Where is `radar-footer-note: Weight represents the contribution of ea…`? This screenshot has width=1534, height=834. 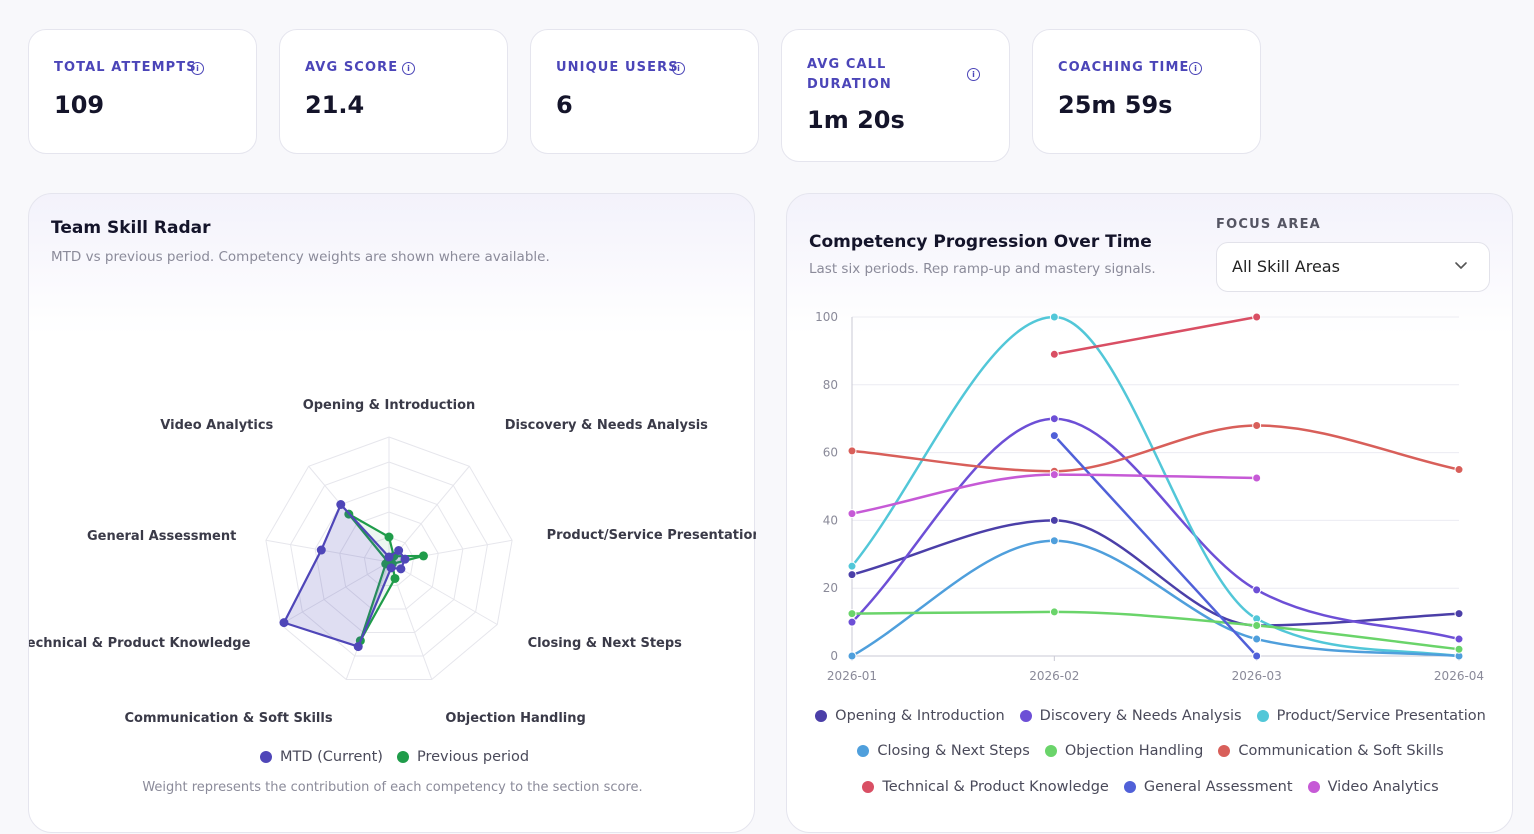 radar-footer-note: Weight represents the contribution of ea… is located at coordinates (392, 787).